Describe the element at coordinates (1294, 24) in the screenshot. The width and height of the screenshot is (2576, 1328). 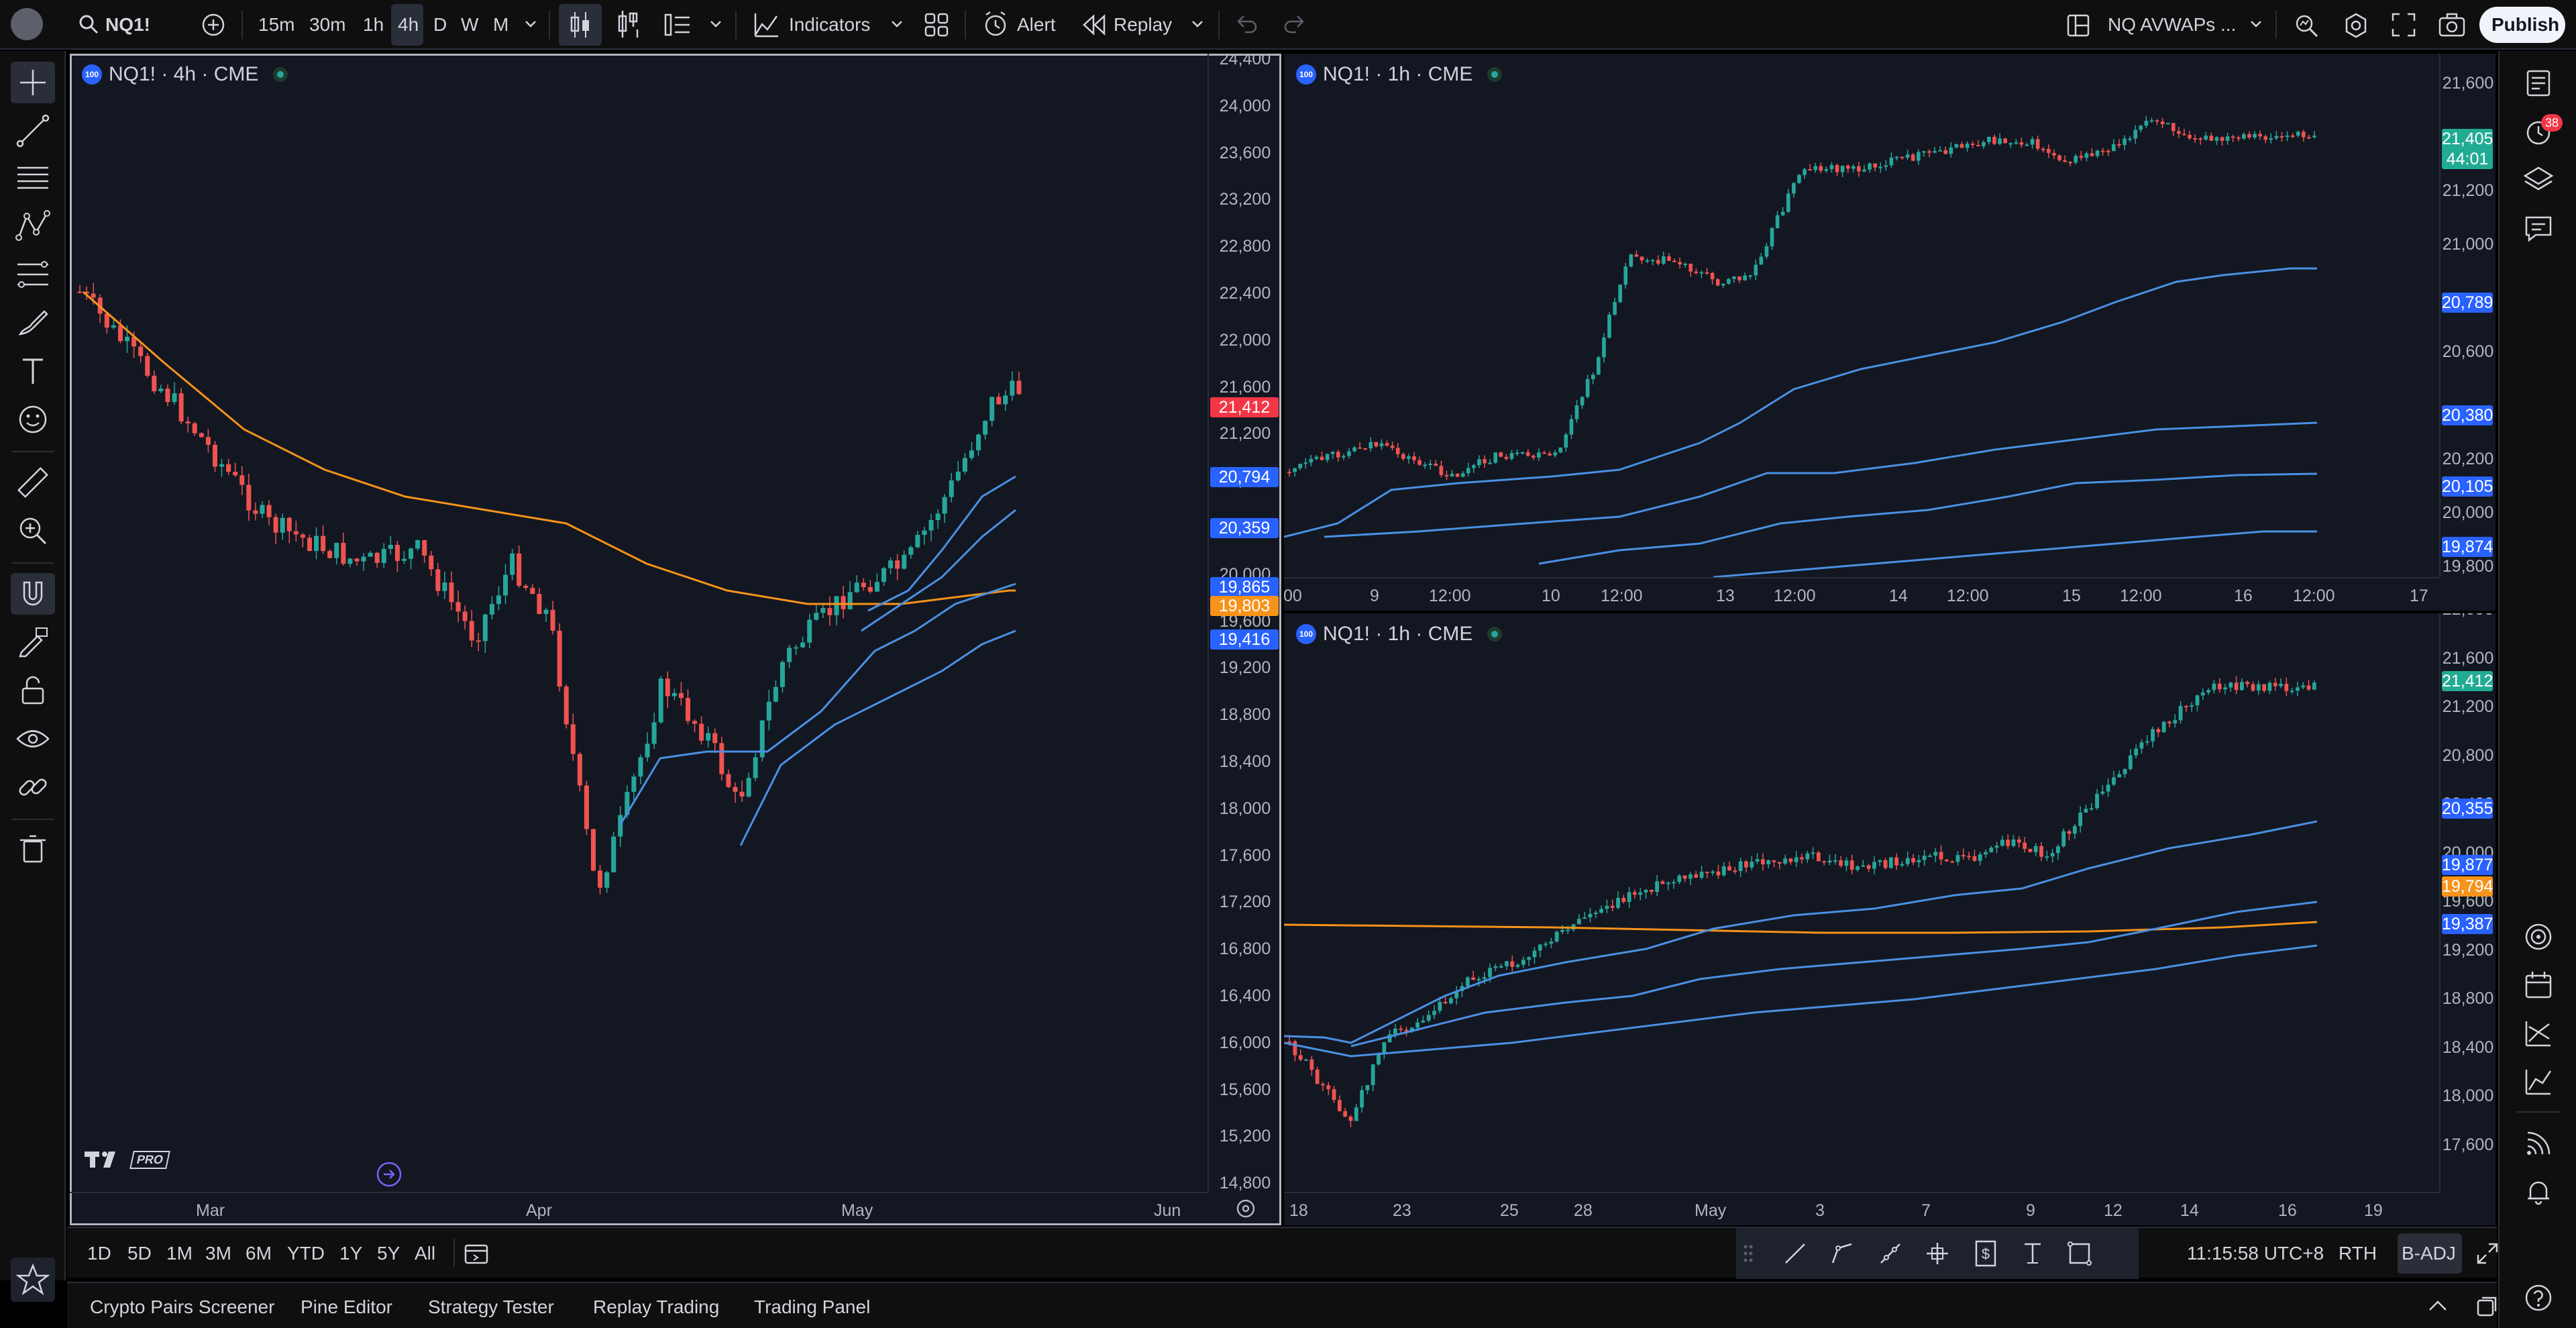
I see `redo-icon` at that location.